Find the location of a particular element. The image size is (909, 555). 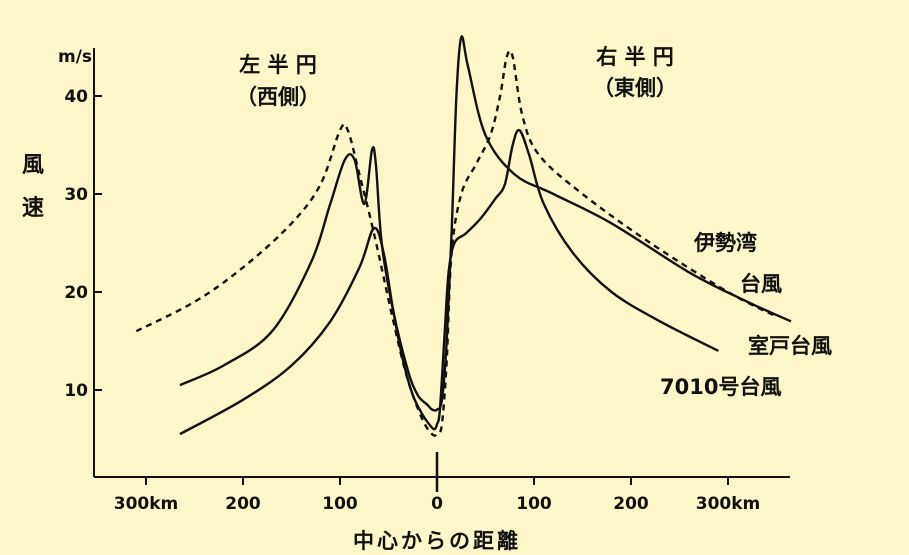

left-side-label: （西側） is located at coordinates (278, 97).